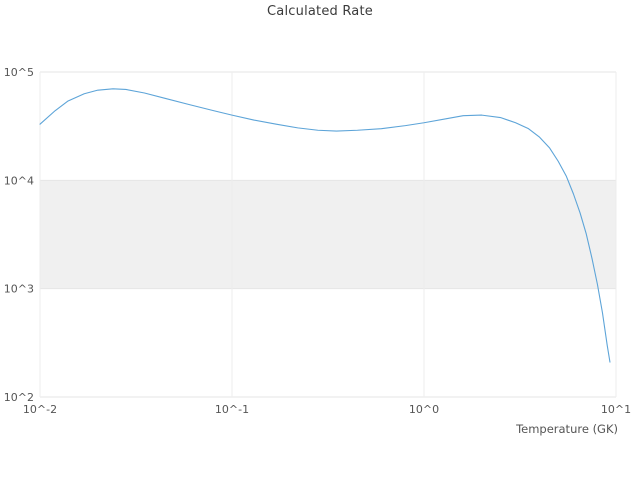 The height and width of the screenshot is (480, 640). What do you see at coordinates (19, 72) in the screenshot?
I see `y-tick-label: 10^5` at bounding box center [19, 72].